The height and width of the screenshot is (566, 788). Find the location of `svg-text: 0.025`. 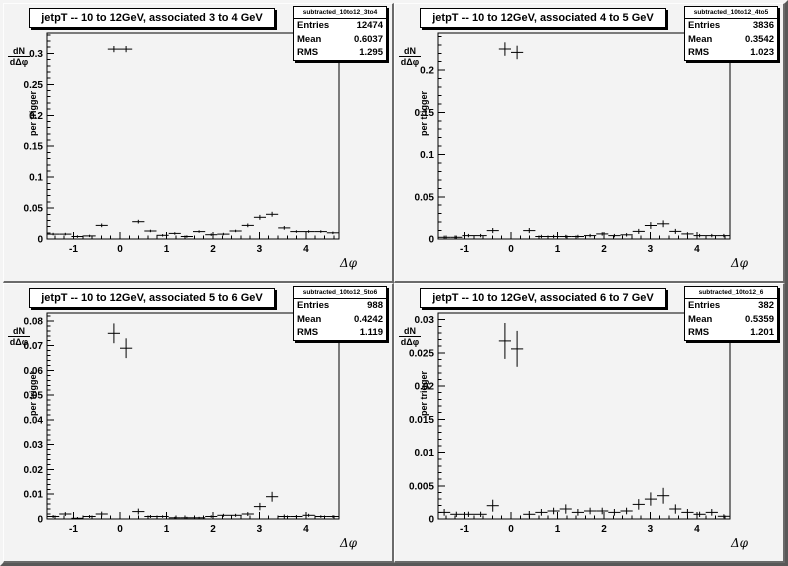

svg-text: 0.025 is located at coordinates (421, 353).